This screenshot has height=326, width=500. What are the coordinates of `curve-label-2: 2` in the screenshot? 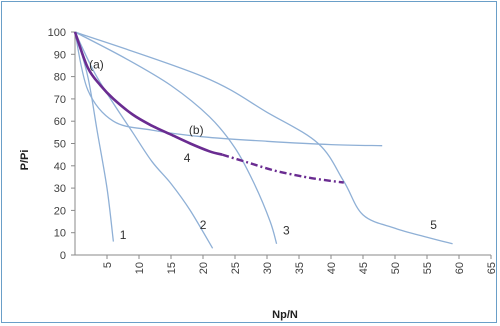 It's located at (203, 225).